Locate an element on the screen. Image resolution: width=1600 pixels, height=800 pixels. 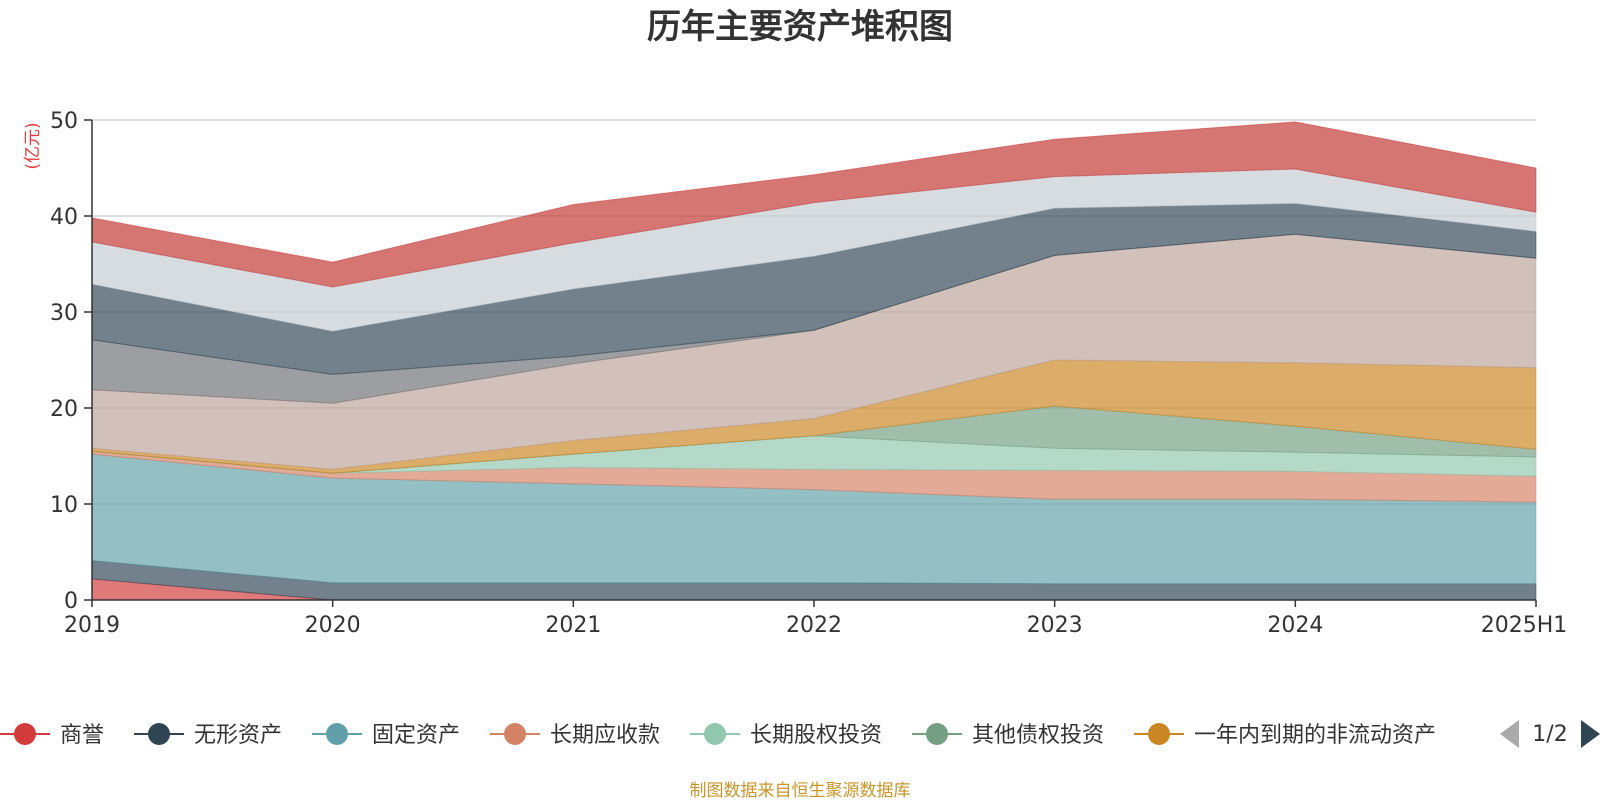
legend-item: 固定资产 is located at coordinates (386, 735).